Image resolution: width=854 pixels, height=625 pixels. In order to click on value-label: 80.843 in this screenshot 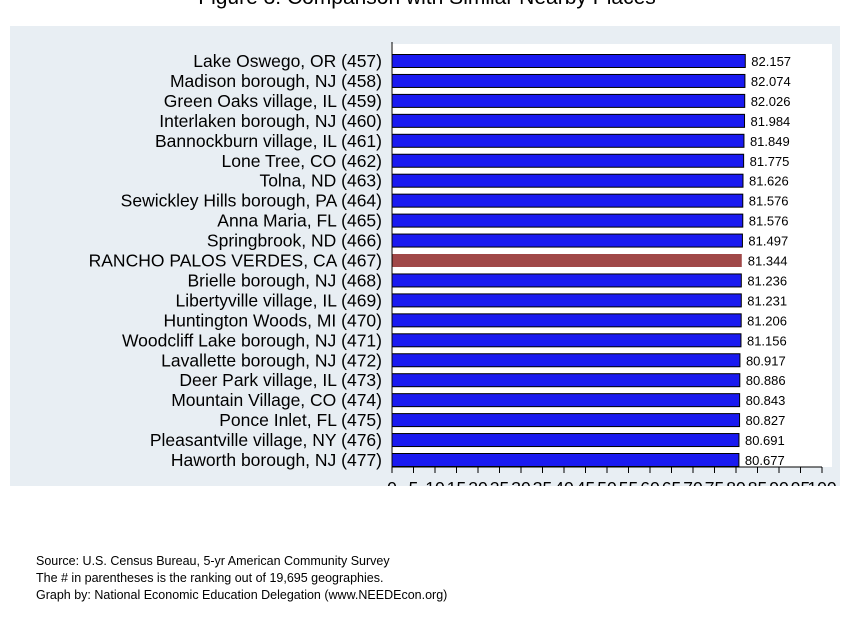, I will do `click(766, 400)`.